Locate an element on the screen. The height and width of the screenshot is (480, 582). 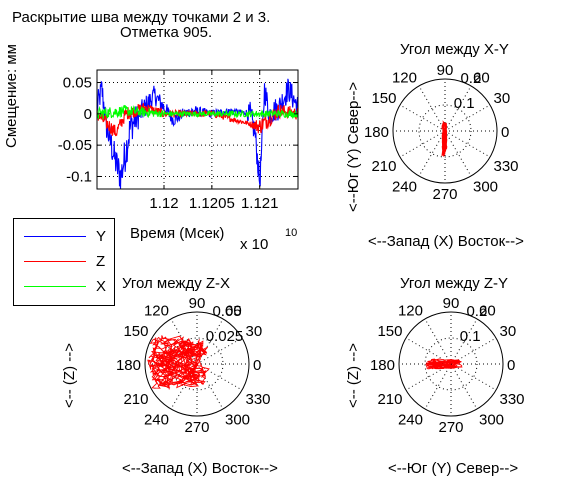
legend-swatch-z is located at coordinates (55, 261).